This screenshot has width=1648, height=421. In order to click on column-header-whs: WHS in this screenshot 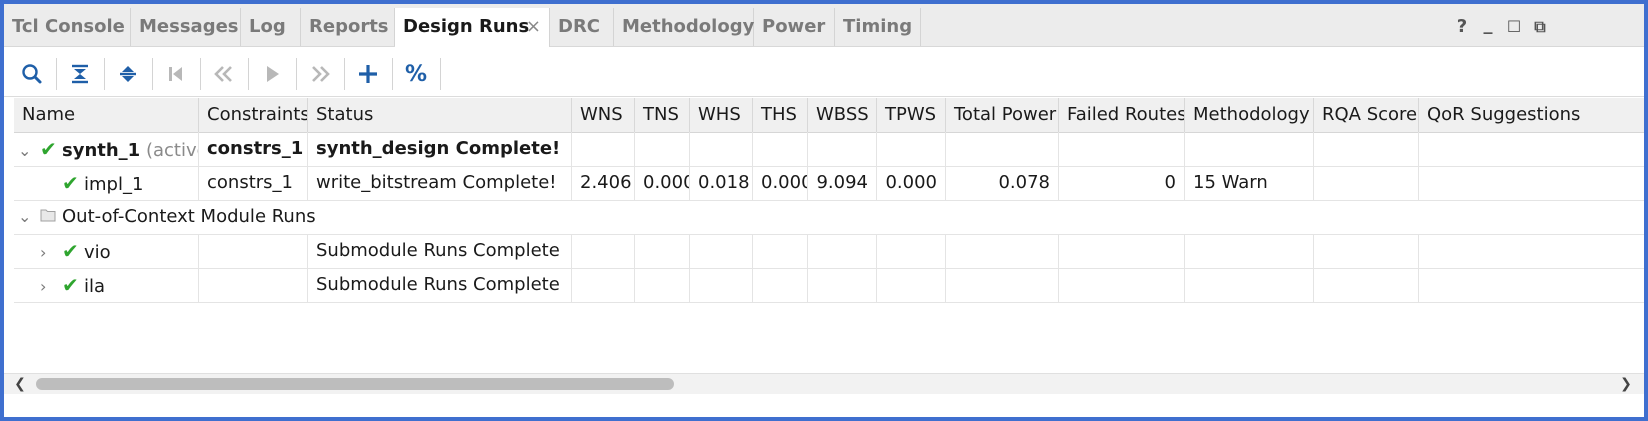, I will do `click(721, 115)`.